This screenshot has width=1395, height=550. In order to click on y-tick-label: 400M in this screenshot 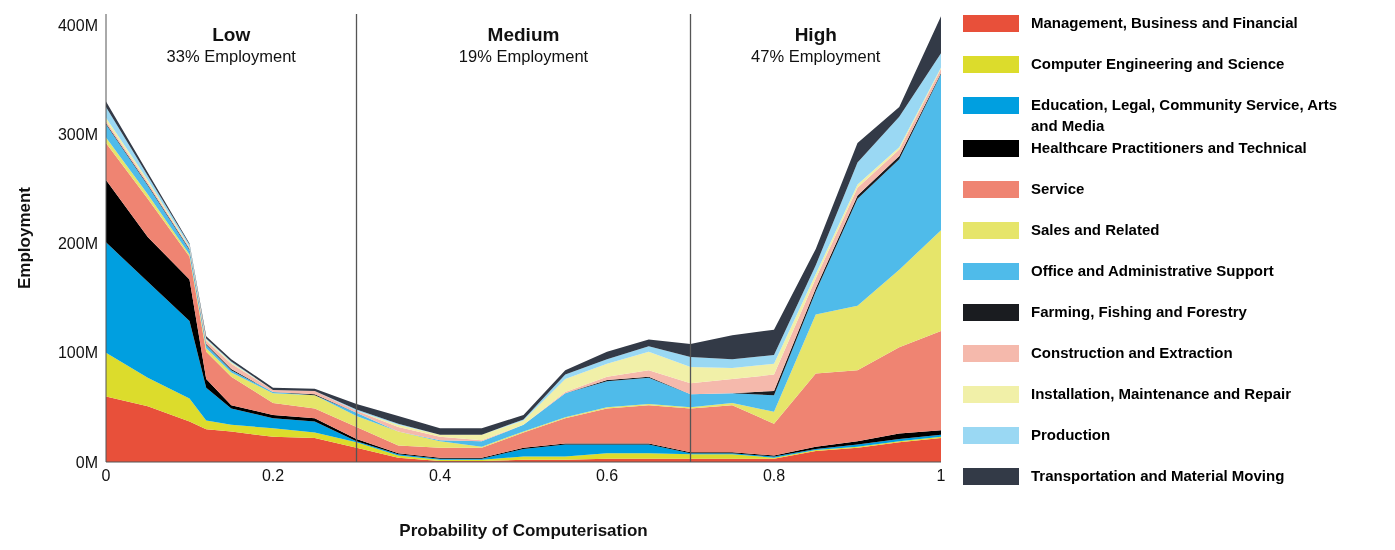, I will do `click(77, 25)`.